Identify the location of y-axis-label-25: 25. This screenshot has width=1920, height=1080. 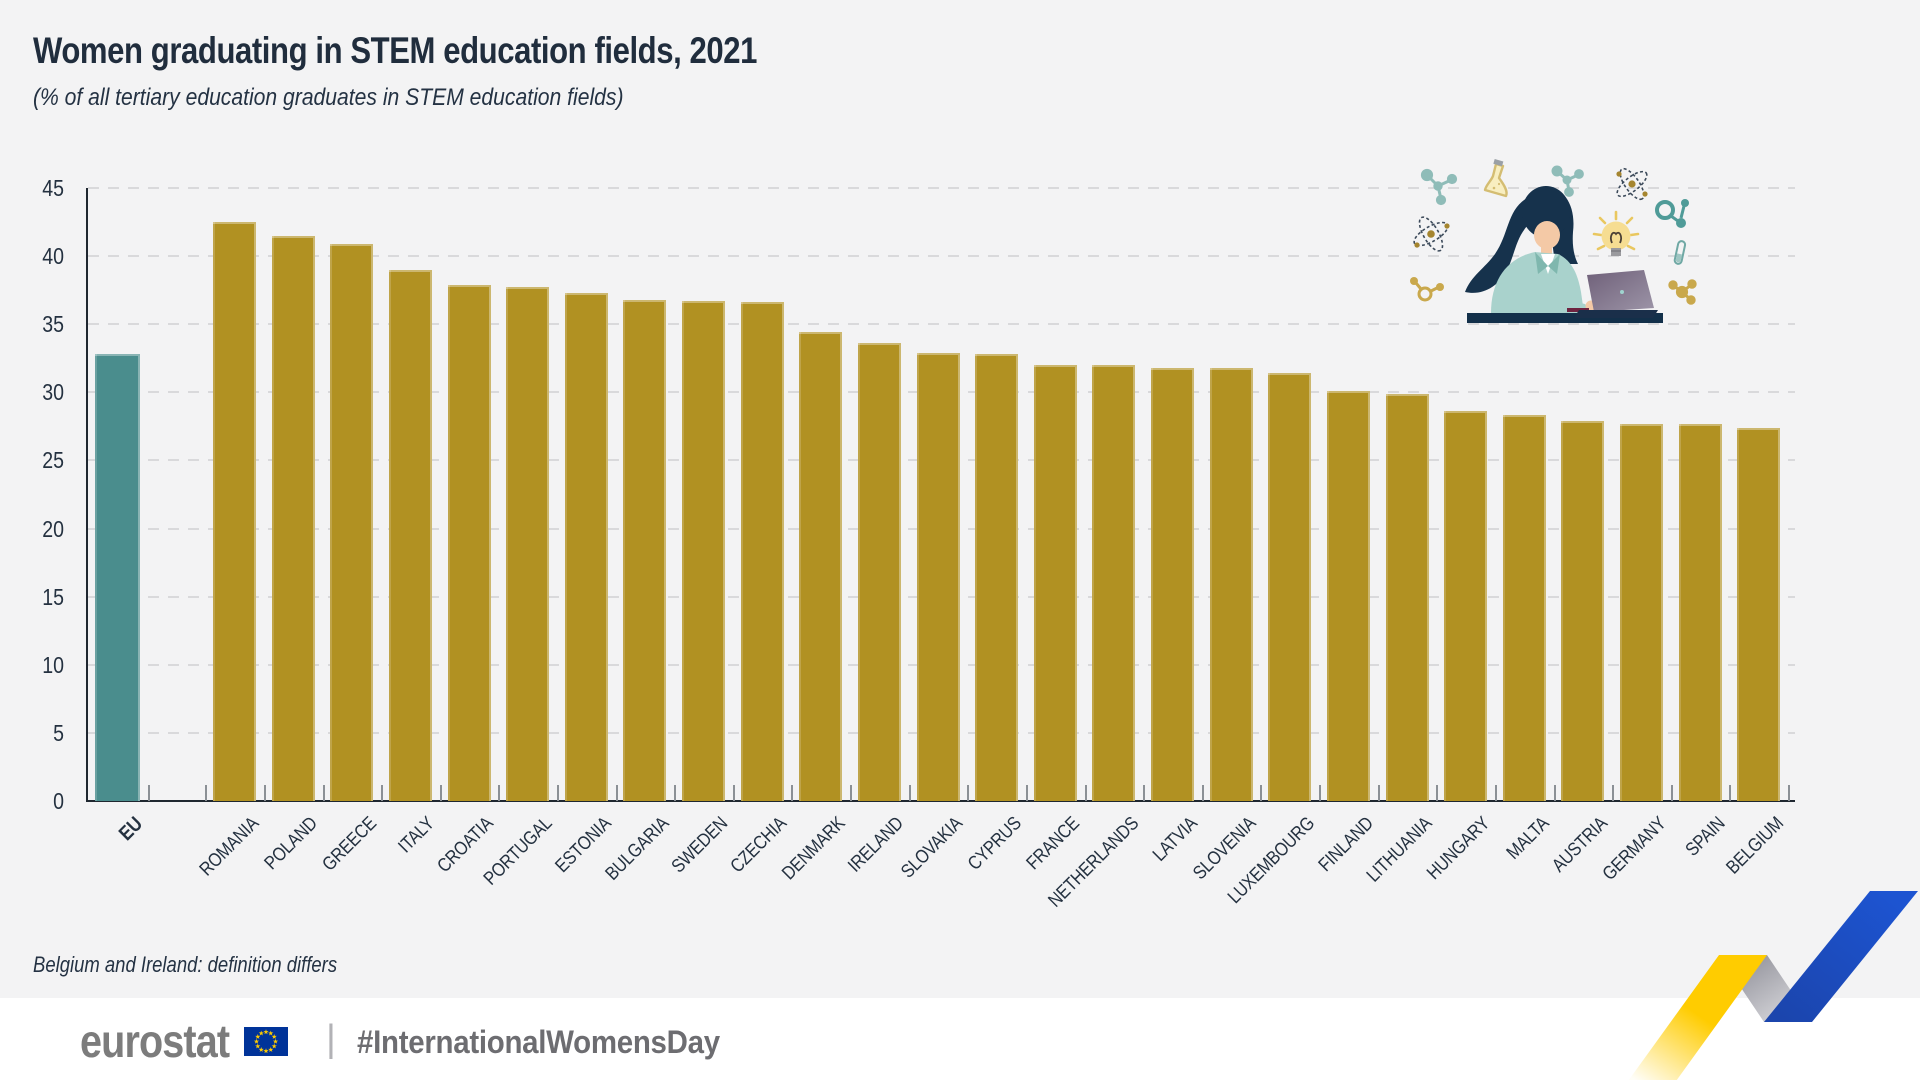
(53, 460).